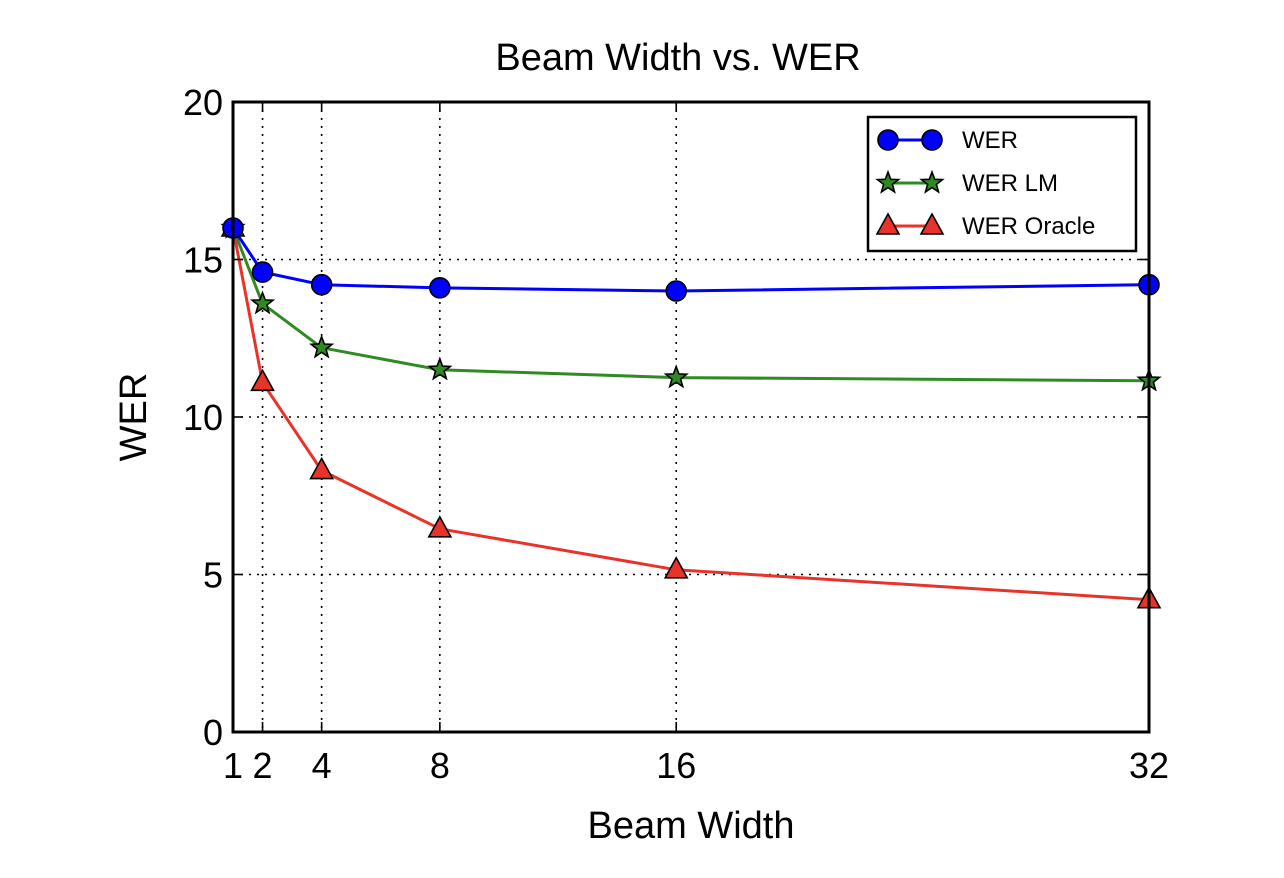 The height and width of the screenshot is (878, 1284). I want to click on series-line-wer-lm, so click(690, 305).